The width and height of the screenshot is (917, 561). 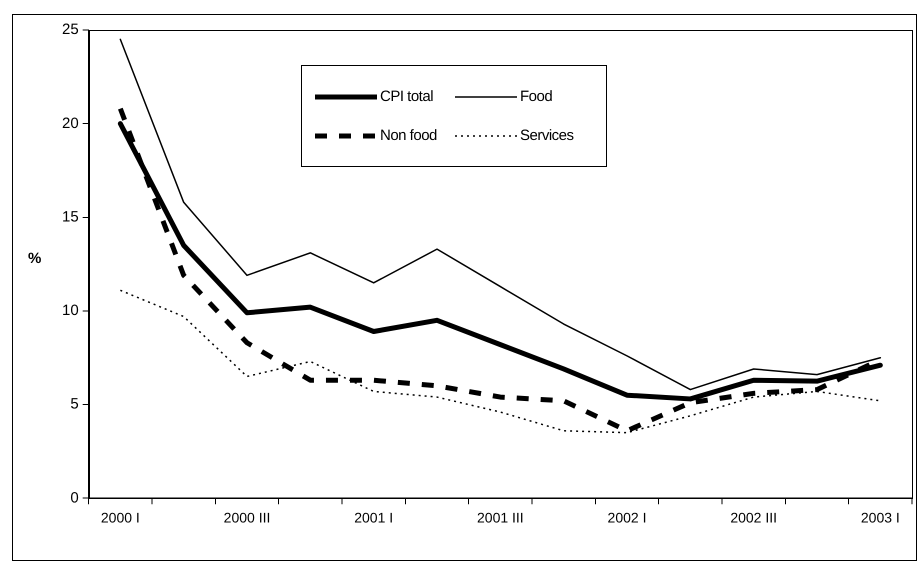 I want to click on x-tick-label: 2000 I, so click(x=120, y=517).